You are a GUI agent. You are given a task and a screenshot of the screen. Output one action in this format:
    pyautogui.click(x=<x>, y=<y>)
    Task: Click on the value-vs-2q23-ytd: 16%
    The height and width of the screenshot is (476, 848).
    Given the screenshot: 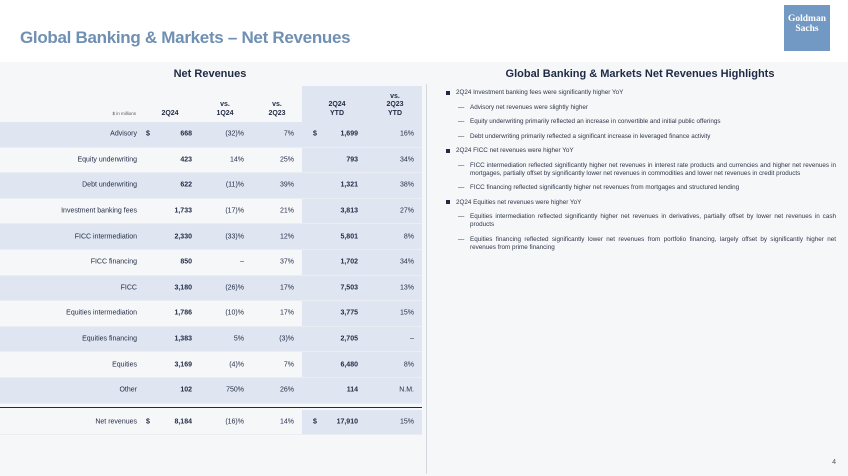 What is the action you would take?
    pyautogui.click(x=406, y=134)
    